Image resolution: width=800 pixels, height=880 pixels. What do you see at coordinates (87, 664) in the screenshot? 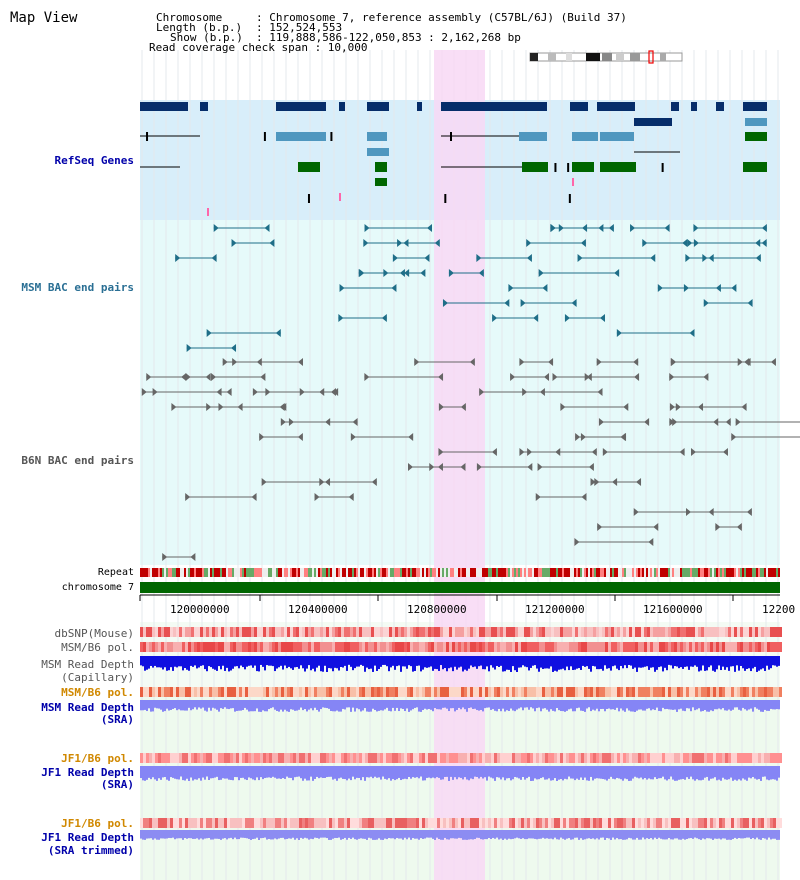
I see `track-label-msm-depth-cap: MSM Read Depth` at bounding box center [87, 664].